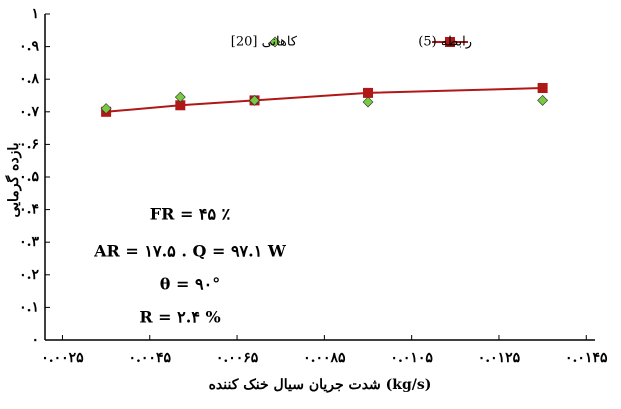 The height and width of the screenshot is (409, 621). I want to click on y-tick-label: ۰.۱, so click(29, 307).